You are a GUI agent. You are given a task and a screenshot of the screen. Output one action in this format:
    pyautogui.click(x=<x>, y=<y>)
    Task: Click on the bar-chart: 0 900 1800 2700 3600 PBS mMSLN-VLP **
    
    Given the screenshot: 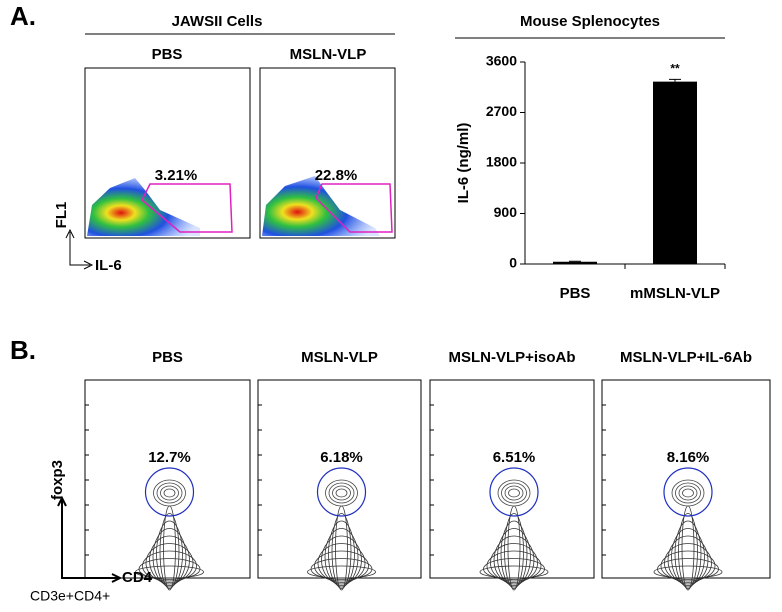 What is the action you would take?
    pyautogui.click(x=606, y=177)
    